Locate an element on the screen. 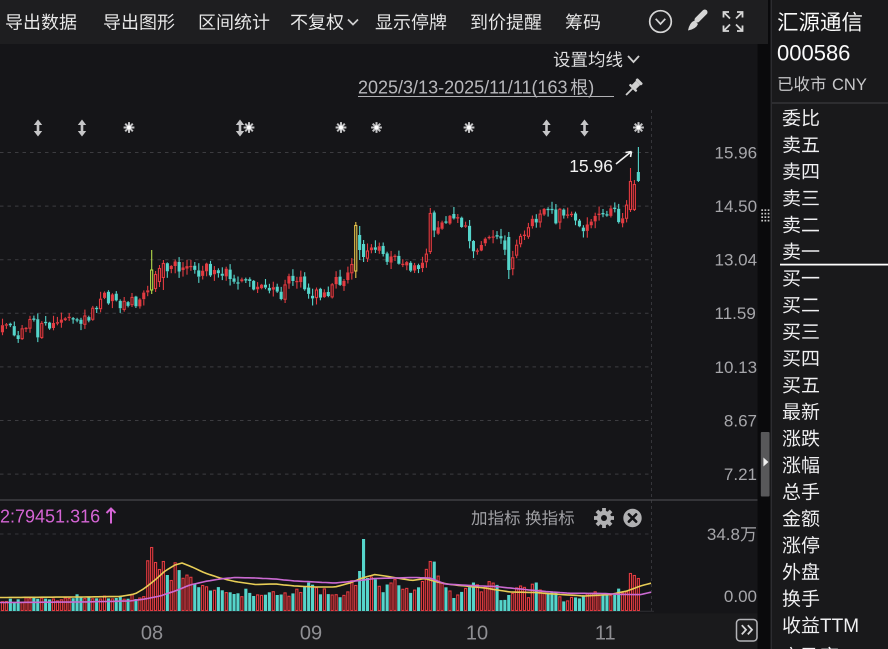 This screenshot has height=649, width=888. svg-text: 0.00 is located at coordinates (740, 596).